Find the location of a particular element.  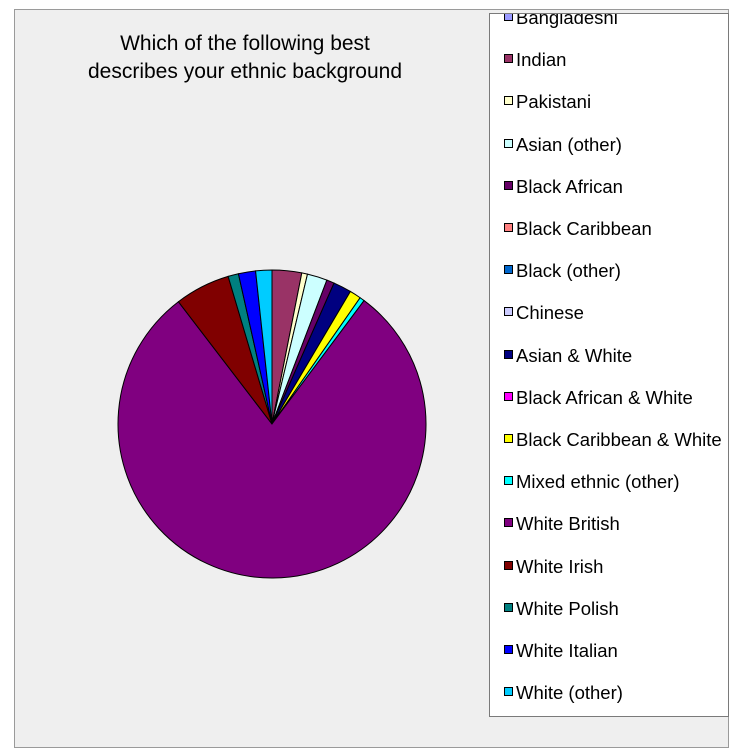

legend-label: Asian (other) is located at coordinates (569, 144).